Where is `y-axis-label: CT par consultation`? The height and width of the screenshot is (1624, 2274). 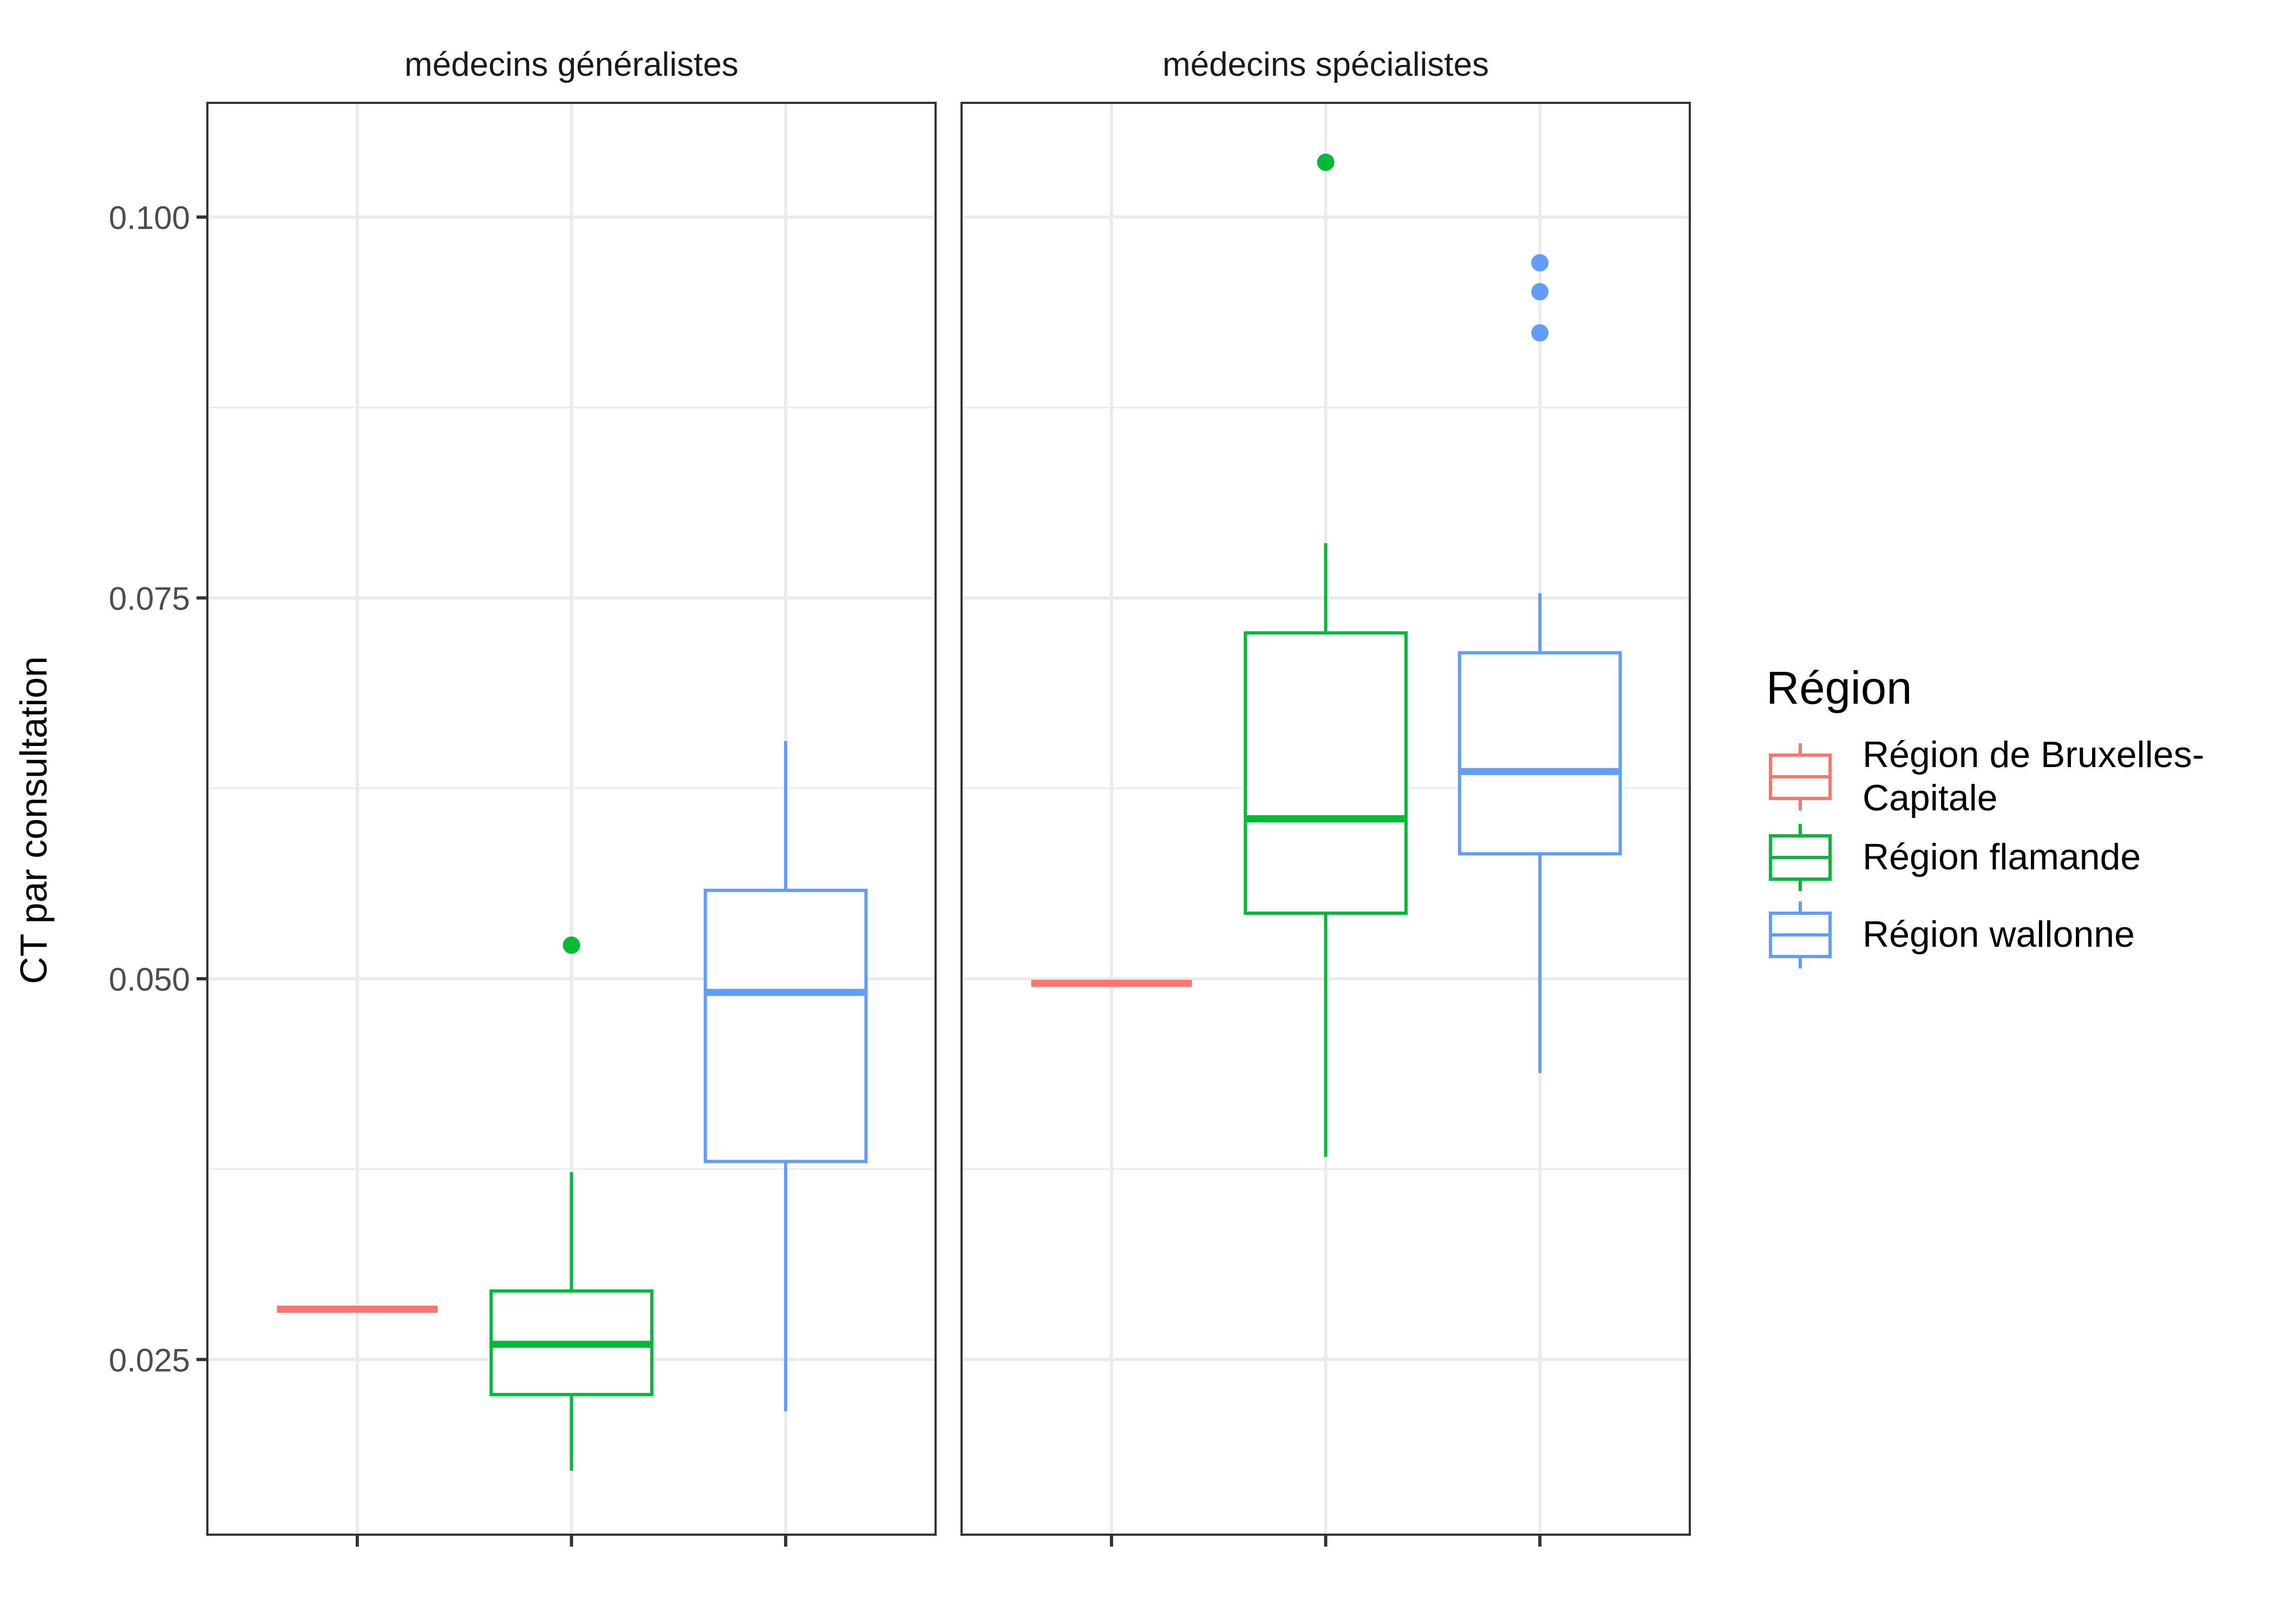
y-axis-label: CT par consultation is located at coordinates (34, 820).